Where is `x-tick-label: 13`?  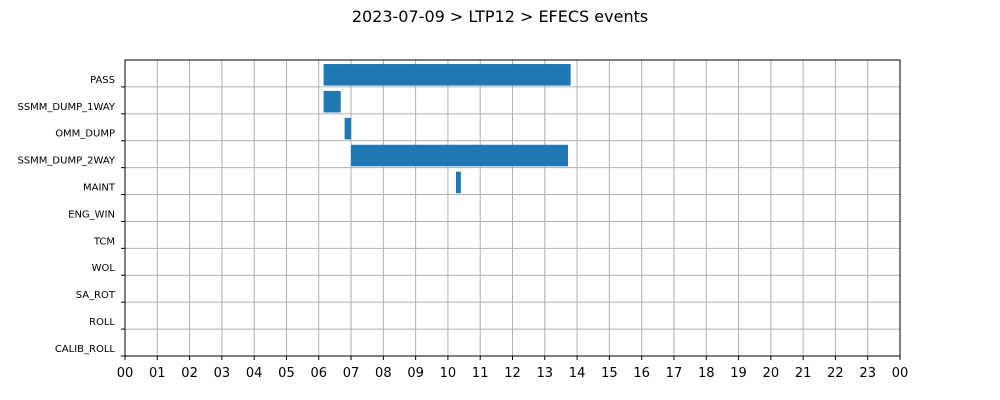 x-tick-label: 13 is located at coordinates (545, 373).